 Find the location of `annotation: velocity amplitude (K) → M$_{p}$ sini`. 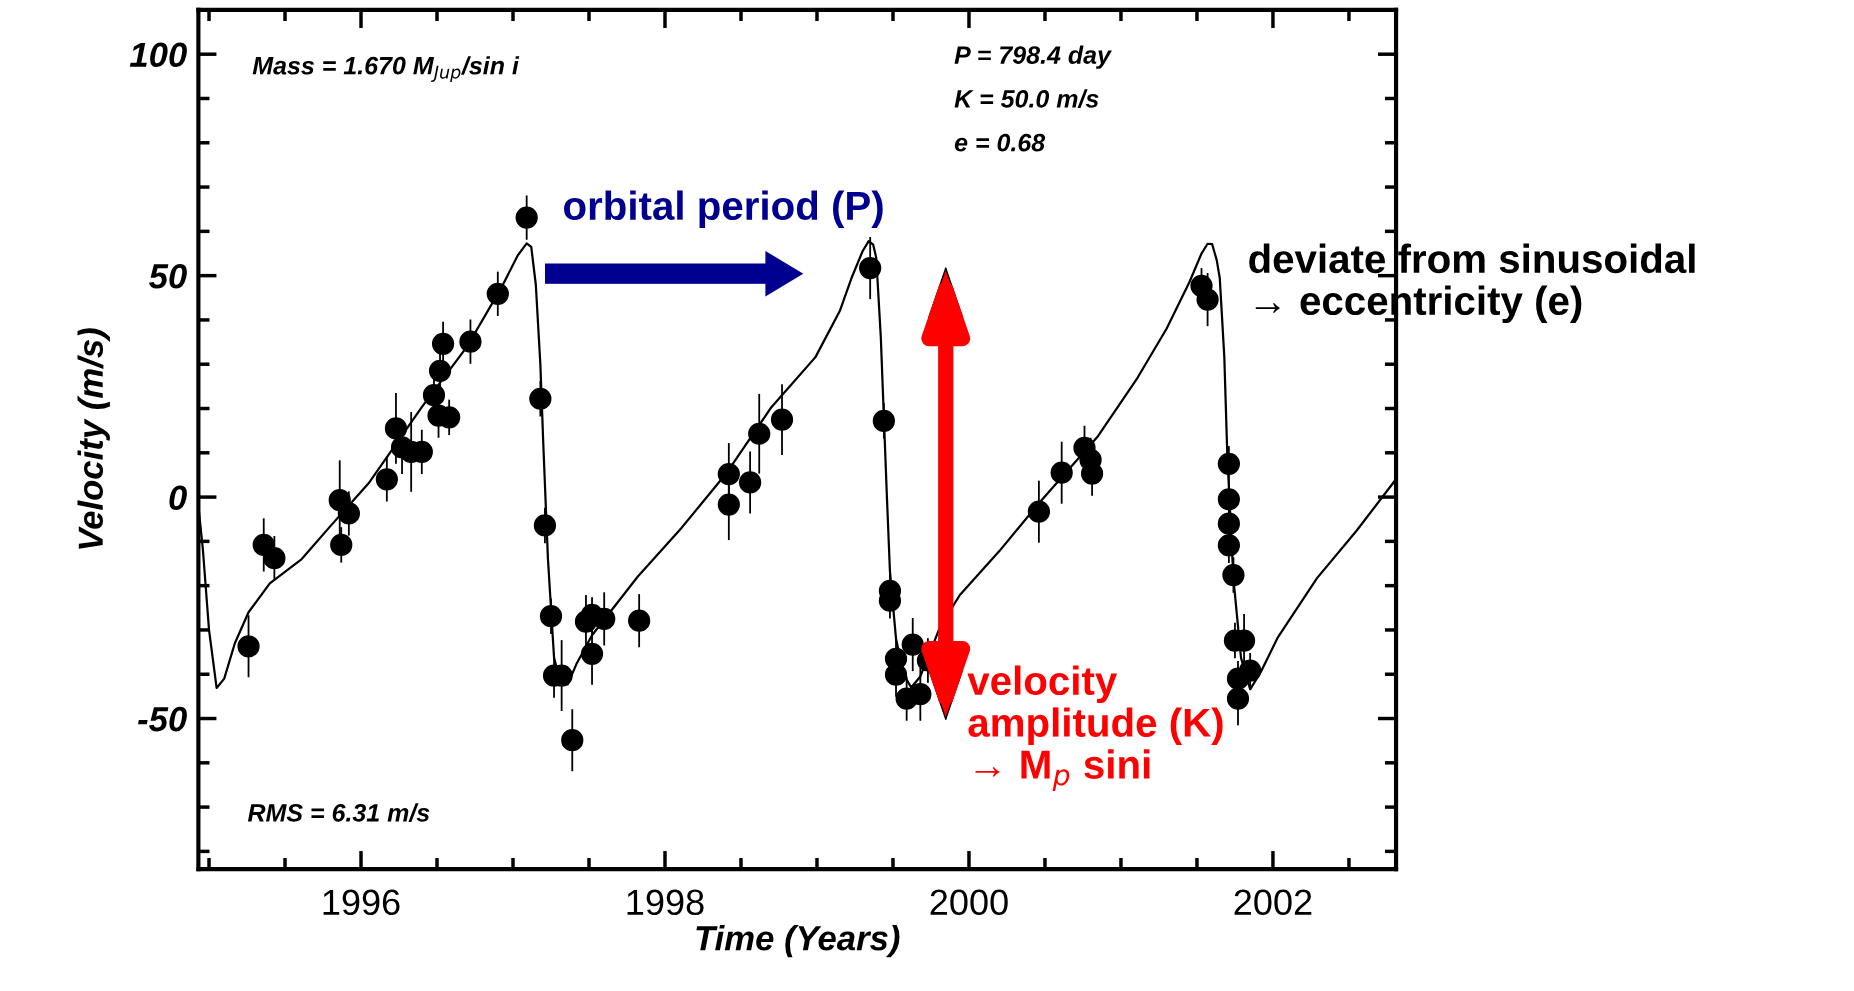

annotation: velocity amplitude (K) → M$_{p}$ sini is located at coordinates (1095, 728).